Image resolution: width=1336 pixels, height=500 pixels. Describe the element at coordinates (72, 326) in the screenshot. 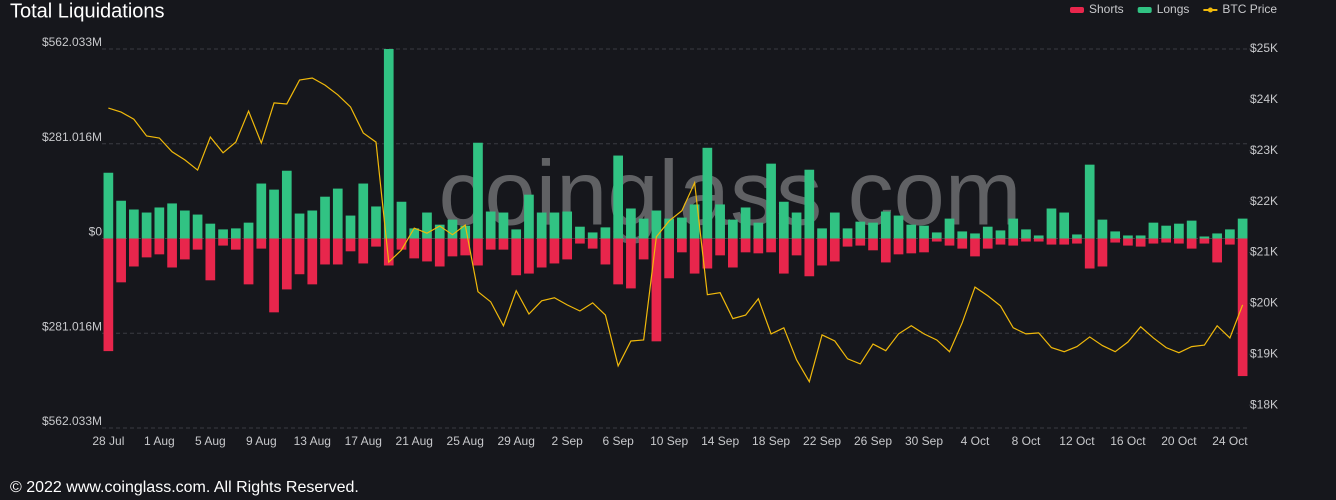

I see `y-tick-label: $281.016M` at that location.